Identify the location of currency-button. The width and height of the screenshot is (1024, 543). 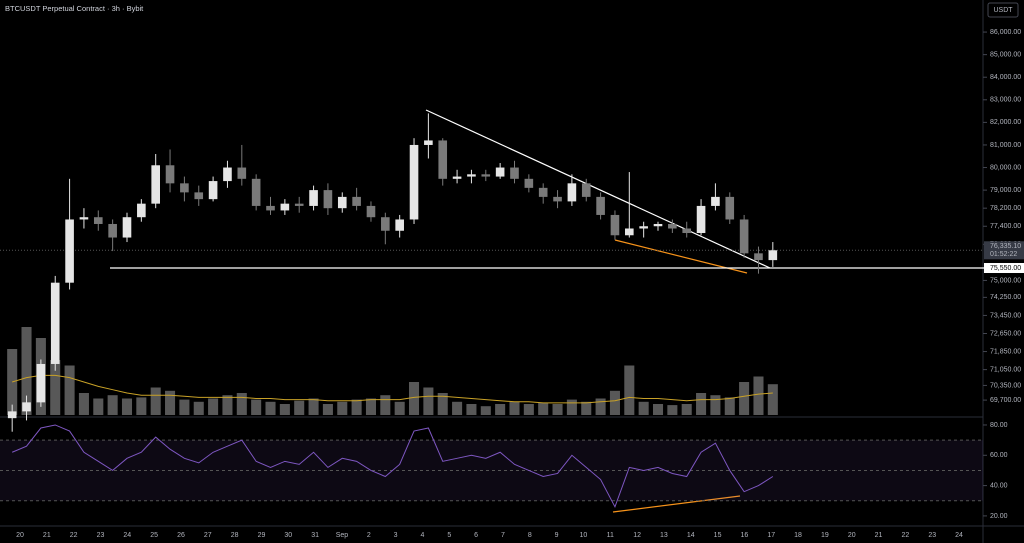
(1003, 10).